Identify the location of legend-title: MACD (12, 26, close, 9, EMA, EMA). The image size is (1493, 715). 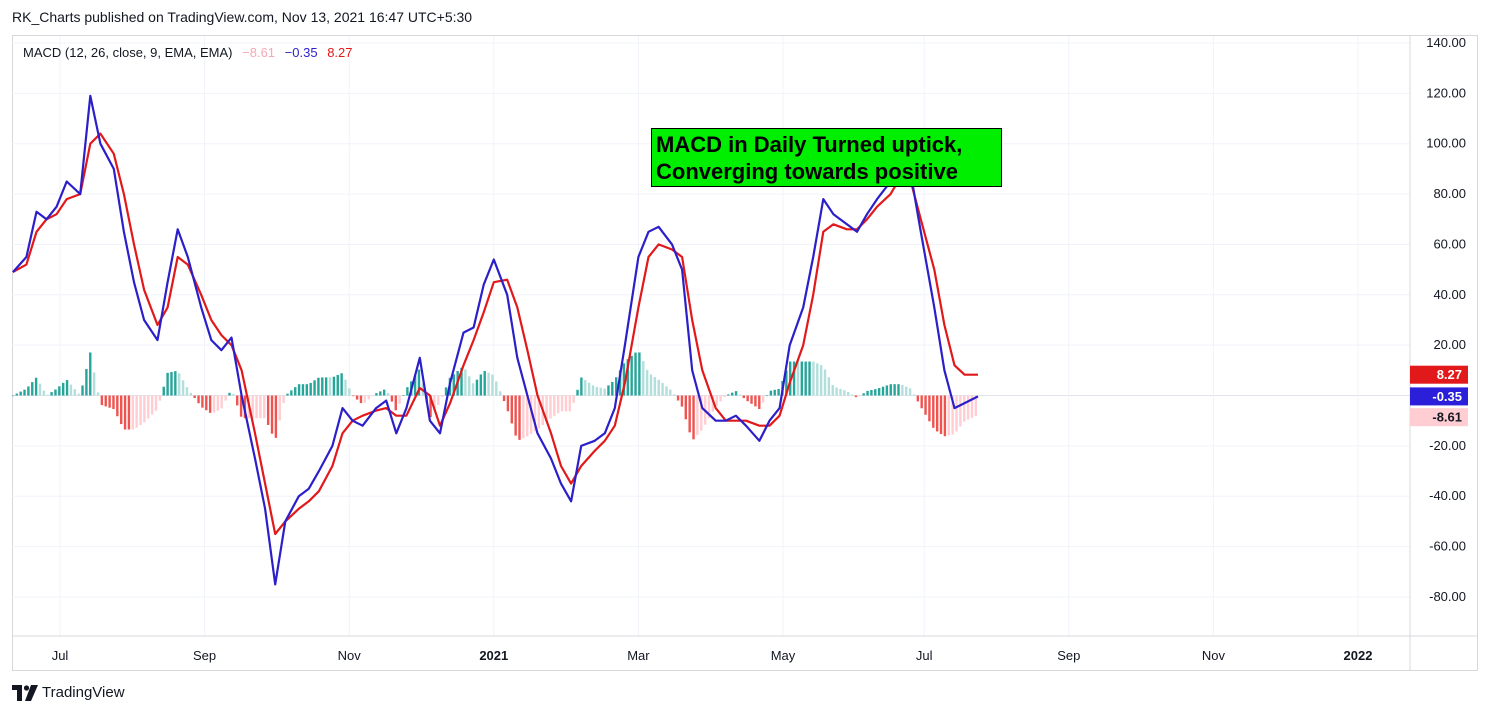
(128, 52).